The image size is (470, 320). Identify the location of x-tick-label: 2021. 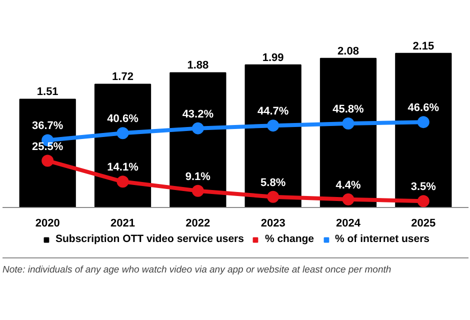
(123, 224).